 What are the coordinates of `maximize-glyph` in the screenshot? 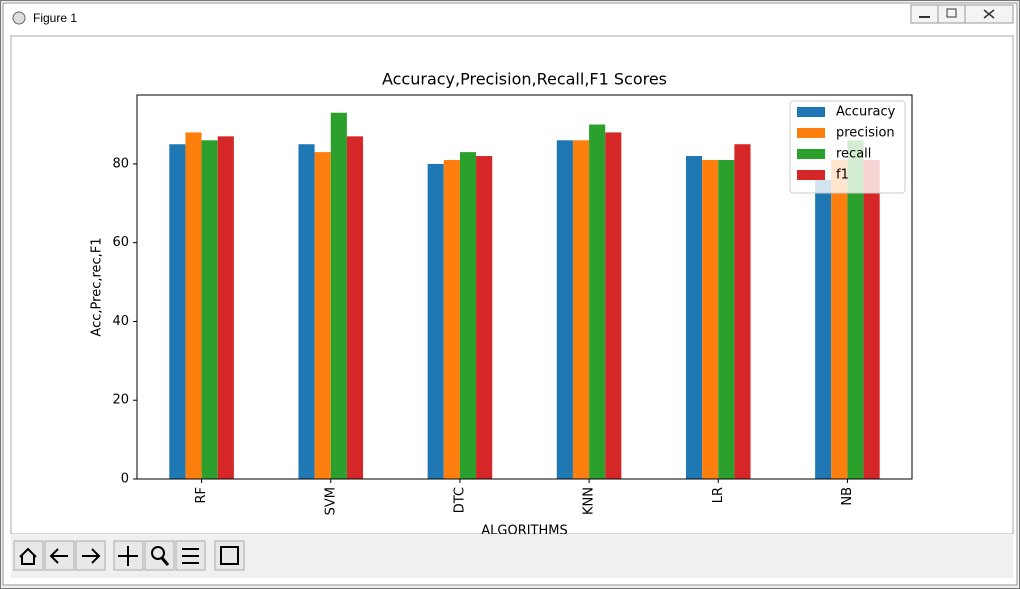 It's located at (951, 13).